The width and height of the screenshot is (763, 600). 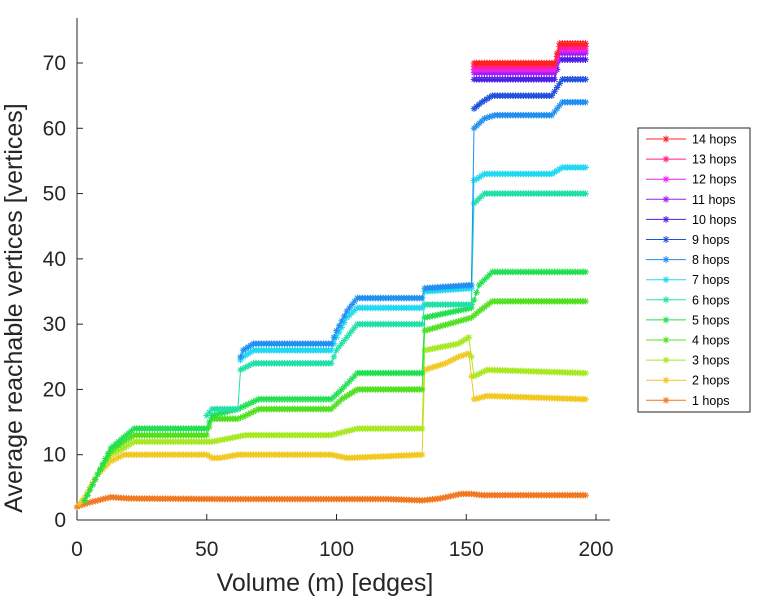 I want to click on legend-label: 5 hops, so click(x=711, y=320).